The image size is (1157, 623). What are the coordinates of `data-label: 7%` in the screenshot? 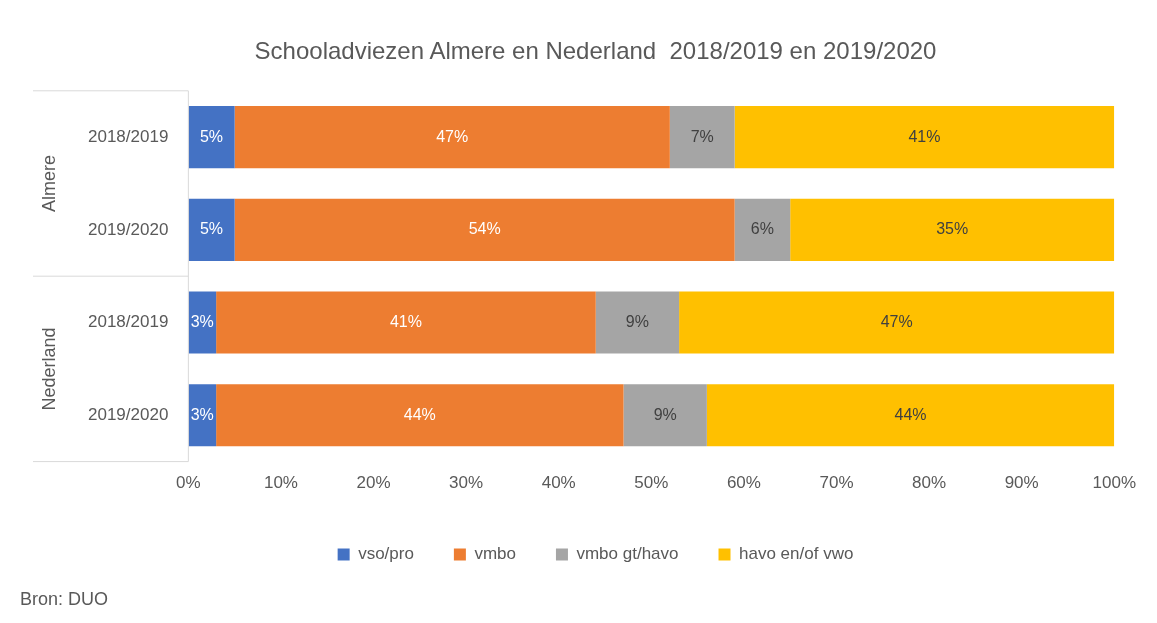 It's located at (702, 136).